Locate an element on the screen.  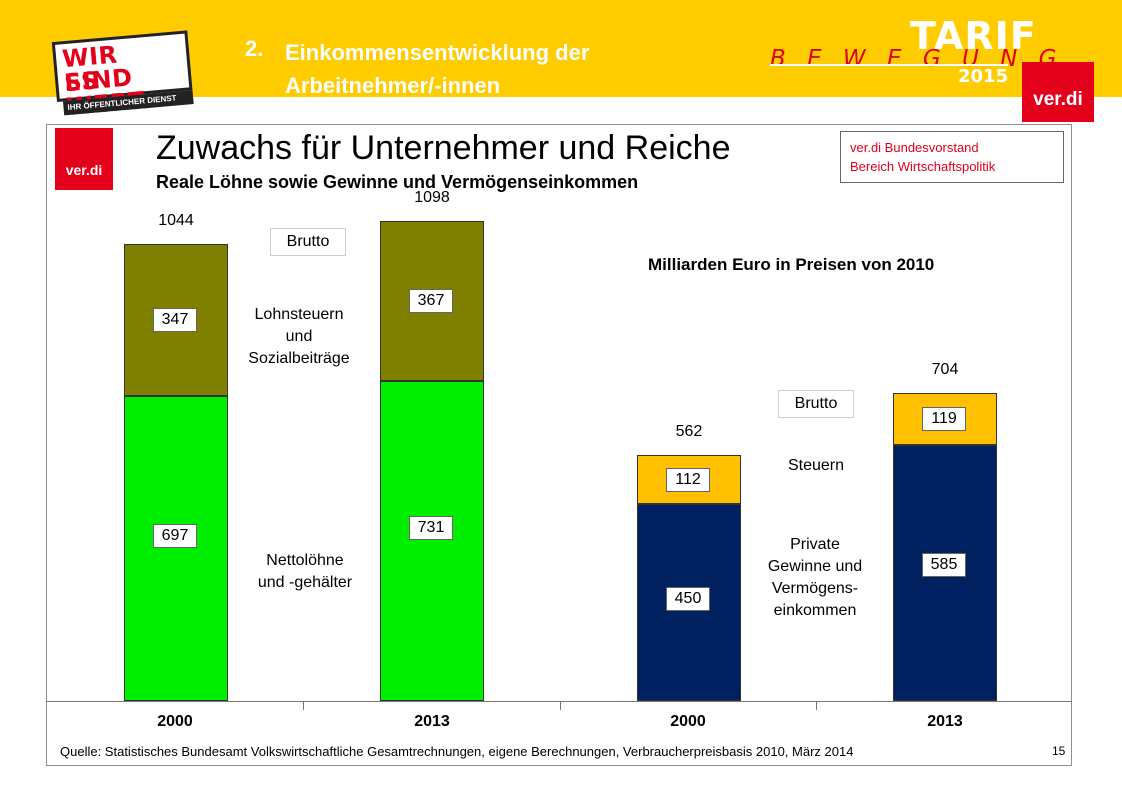
section-number: 2. is located at coordinates (254, 48).